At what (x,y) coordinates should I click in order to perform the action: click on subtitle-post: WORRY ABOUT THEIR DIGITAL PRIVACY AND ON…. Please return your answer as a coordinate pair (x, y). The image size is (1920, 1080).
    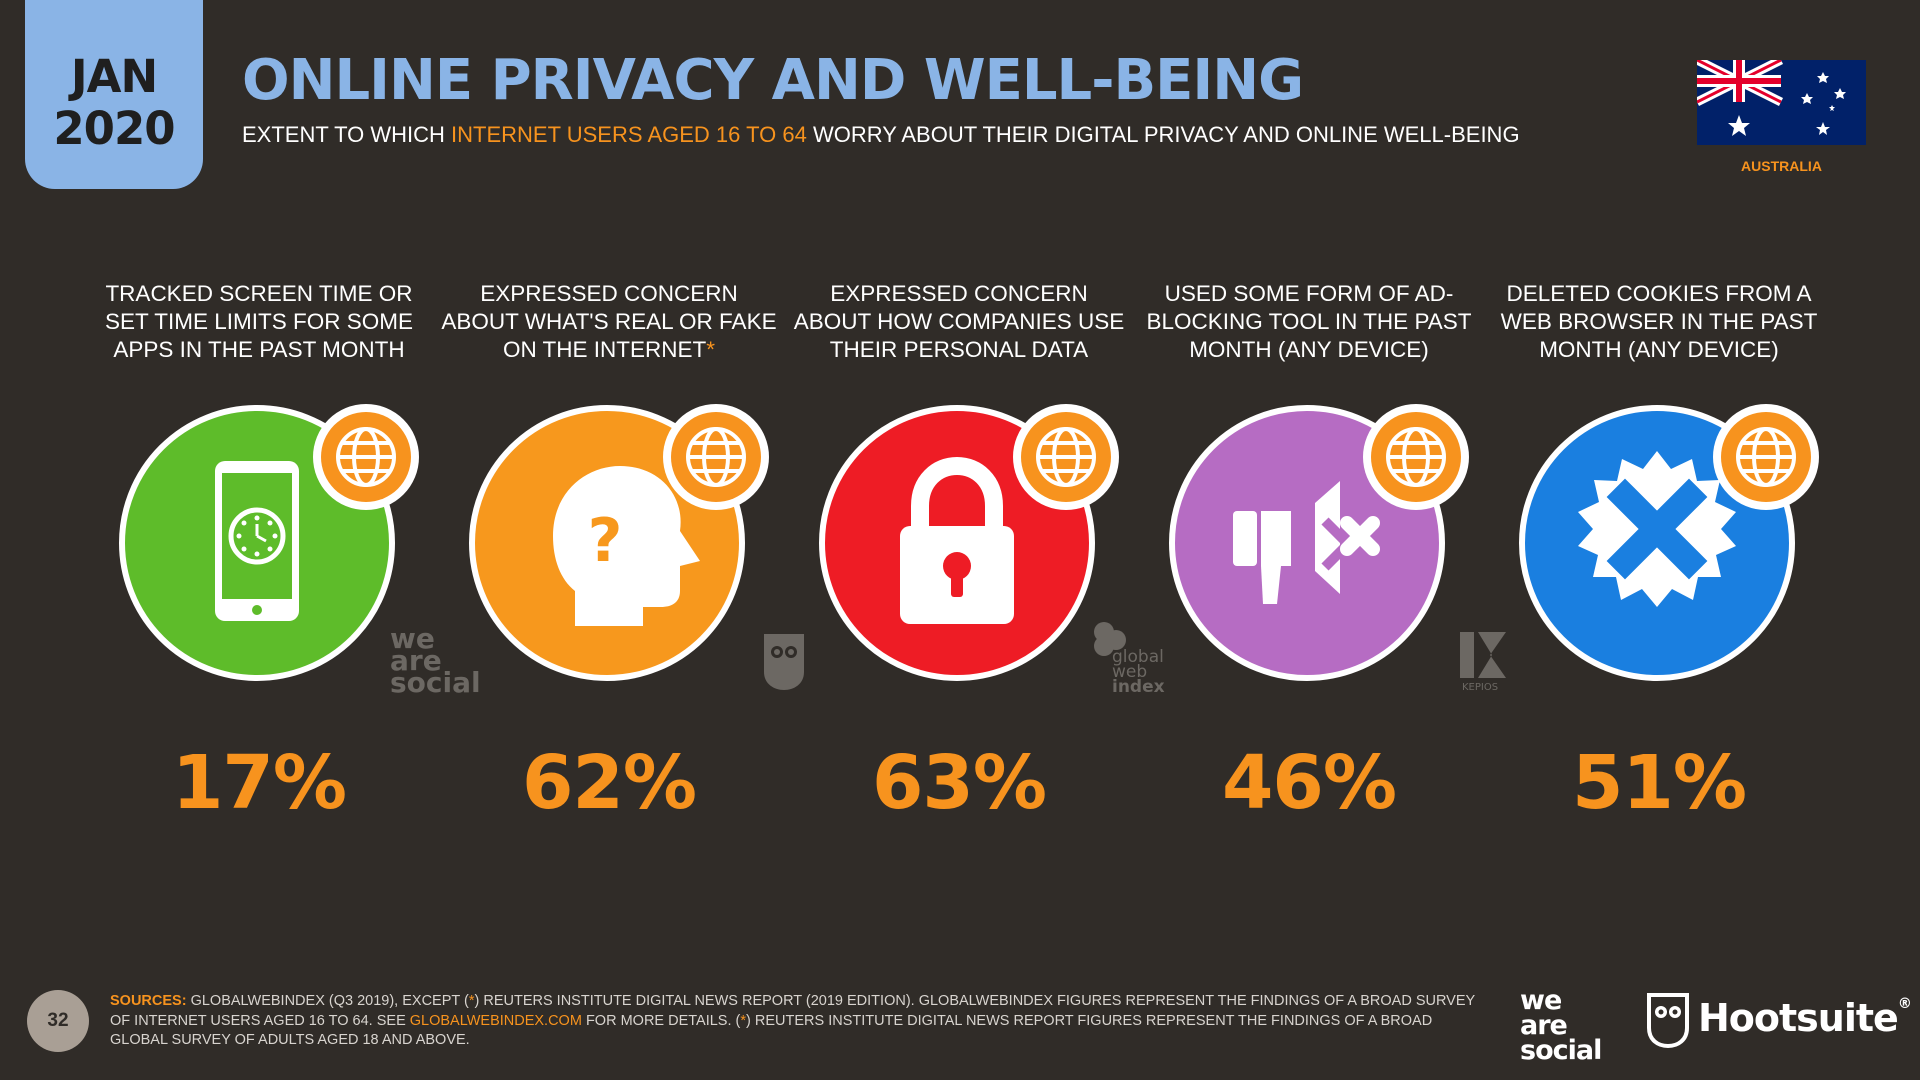
    Looking at the image, I should click on (1163, 134).